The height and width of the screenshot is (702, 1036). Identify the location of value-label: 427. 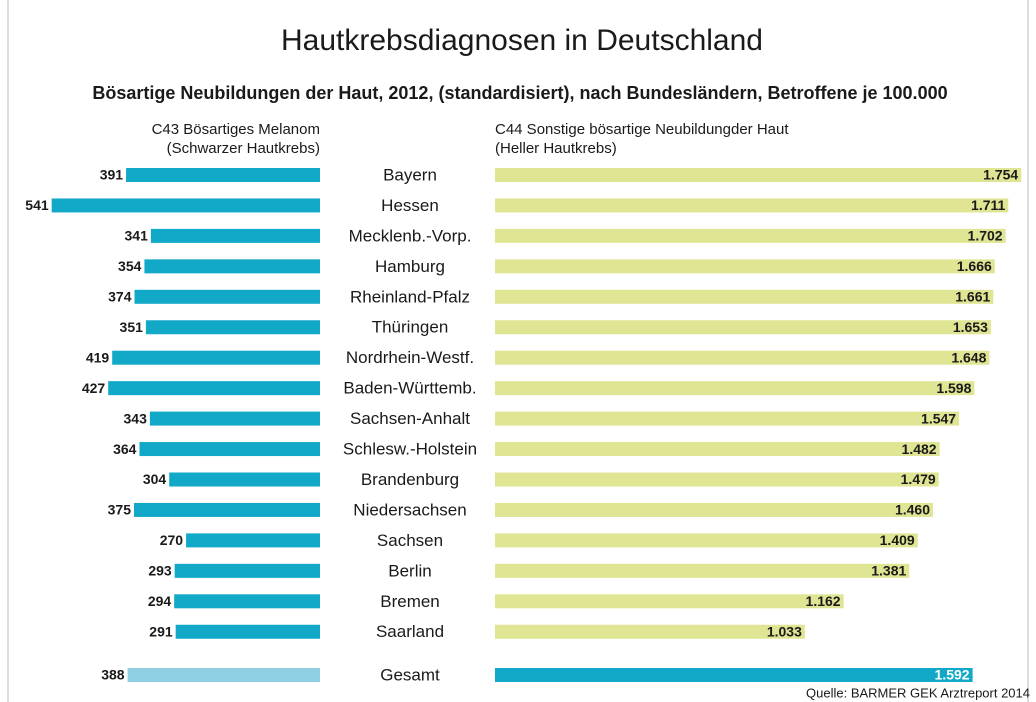
(94, 388).